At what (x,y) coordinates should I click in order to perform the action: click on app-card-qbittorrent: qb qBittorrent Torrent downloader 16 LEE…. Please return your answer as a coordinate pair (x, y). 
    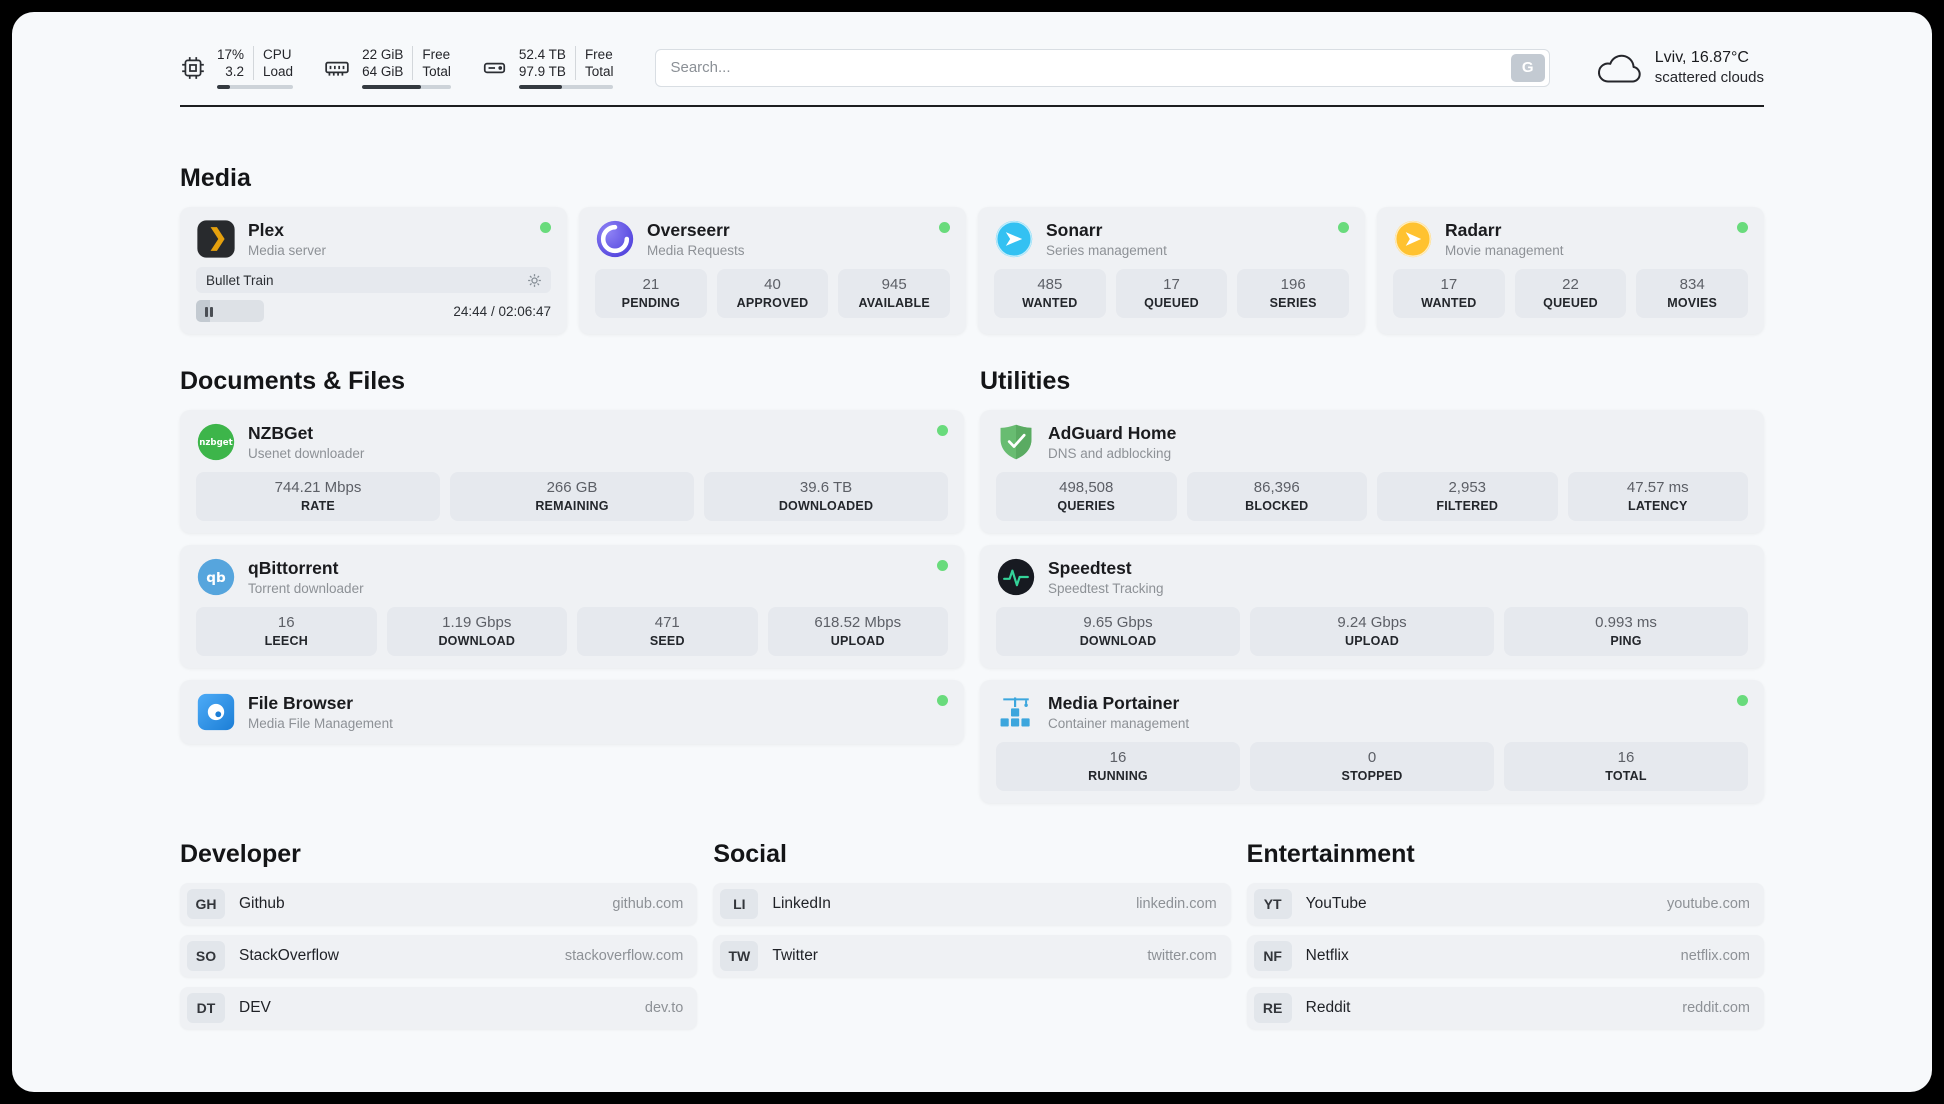
    Looking at the image, I should click on (572, 606).